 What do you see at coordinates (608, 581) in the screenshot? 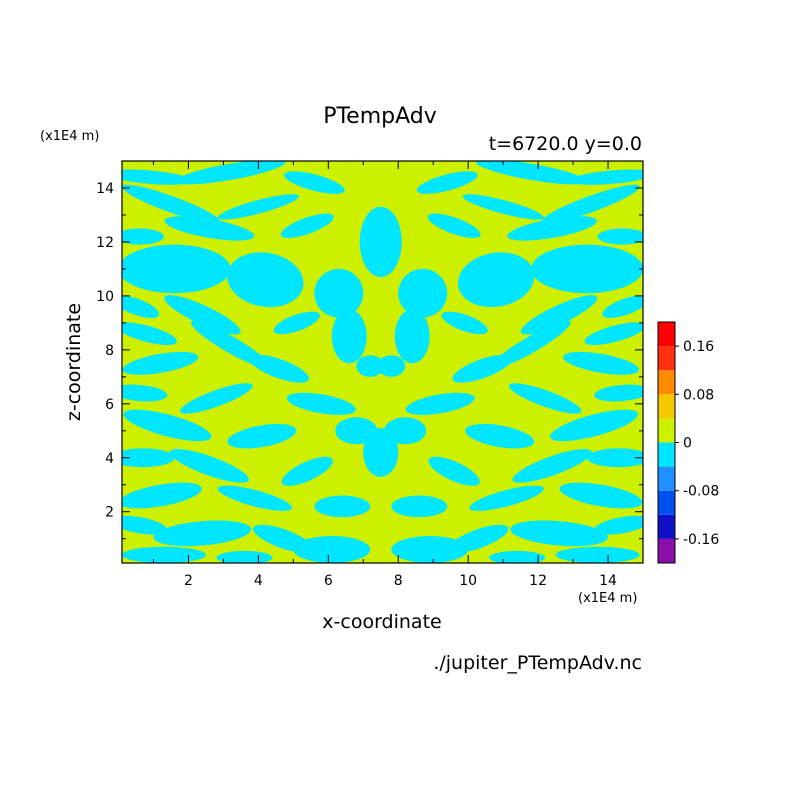
I see `x-tick-label: 14` at bounding box center [608, 581].